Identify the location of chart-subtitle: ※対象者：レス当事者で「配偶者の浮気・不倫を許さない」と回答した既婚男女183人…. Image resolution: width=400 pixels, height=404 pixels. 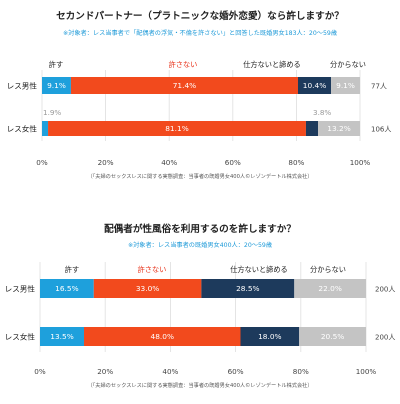
(200, 33).